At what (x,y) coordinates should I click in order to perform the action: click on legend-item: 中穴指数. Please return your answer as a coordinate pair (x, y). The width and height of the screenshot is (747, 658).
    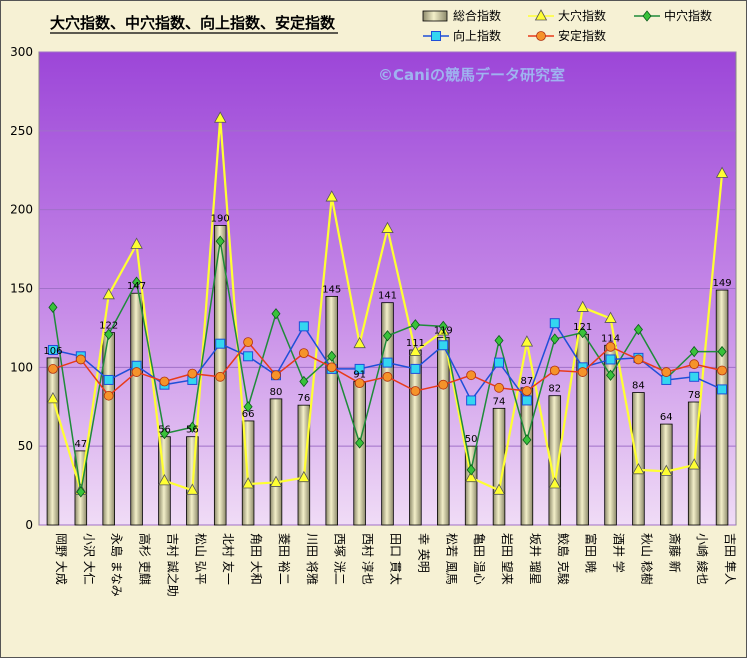
    Looking at the image, I should click on (673, 15).